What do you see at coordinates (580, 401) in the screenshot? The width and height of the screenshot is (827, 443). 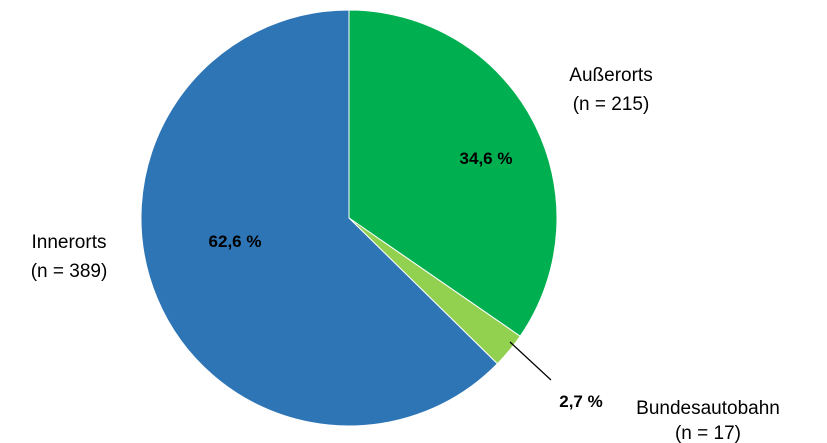 I see `bundesautobahn-percent-label: 2,7 %` at bounding box center [580, 401].